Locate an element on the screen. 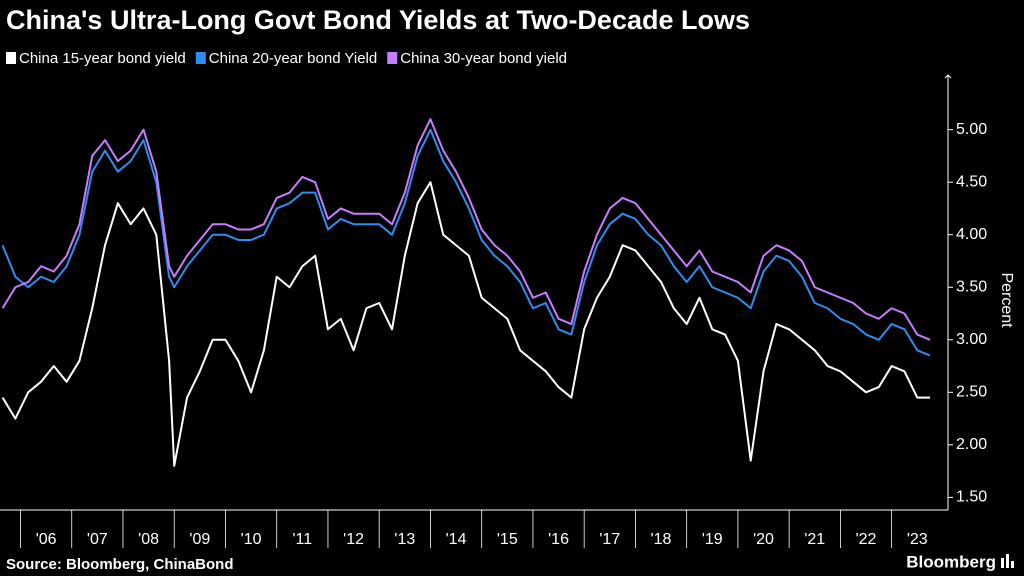  y-tick-label: 3.00 is located at coordinates (971, 339).